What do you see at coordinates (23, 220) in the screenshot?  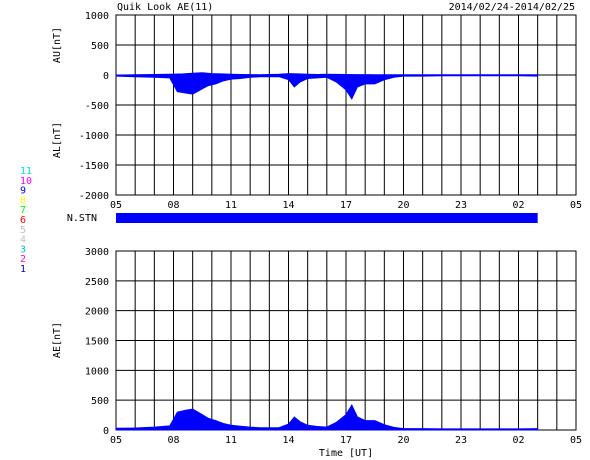 I see `station-legend-item: 6` at bounding box center [23, 220].